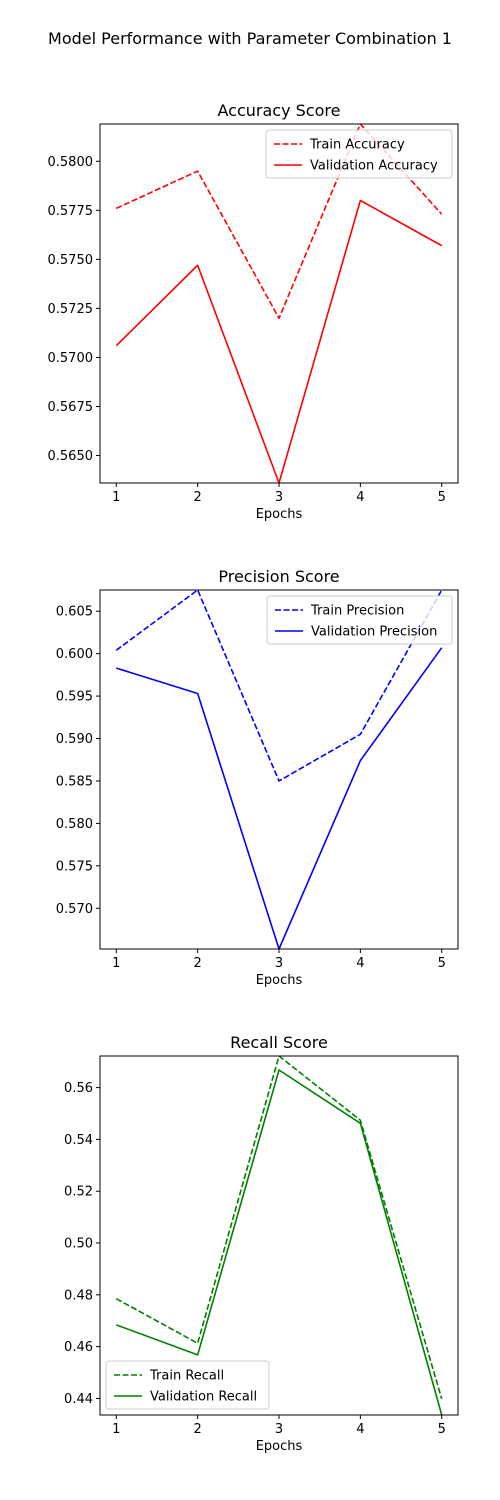 The width and height of the screenshot is (500, 1500). What do you see at coordinates (71, 456) in the screenshot?
I see `y-tick-label: 0.5650` at bounding box center [71, 456].